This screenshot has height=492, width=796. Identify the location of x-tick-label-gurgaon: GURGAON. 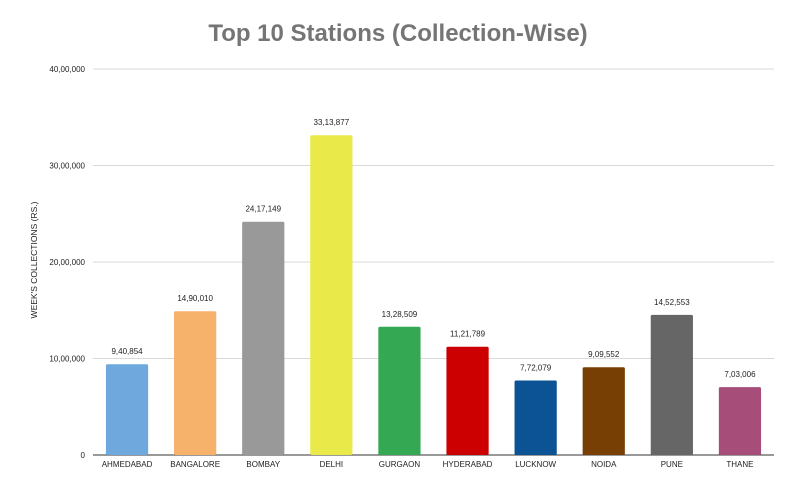
(400, 464).